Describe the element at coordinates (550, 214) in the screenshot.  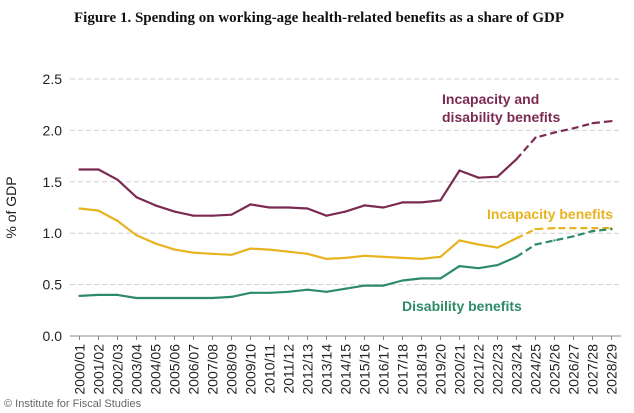
I see `series-label-1: Incapacity benefits` at that location.